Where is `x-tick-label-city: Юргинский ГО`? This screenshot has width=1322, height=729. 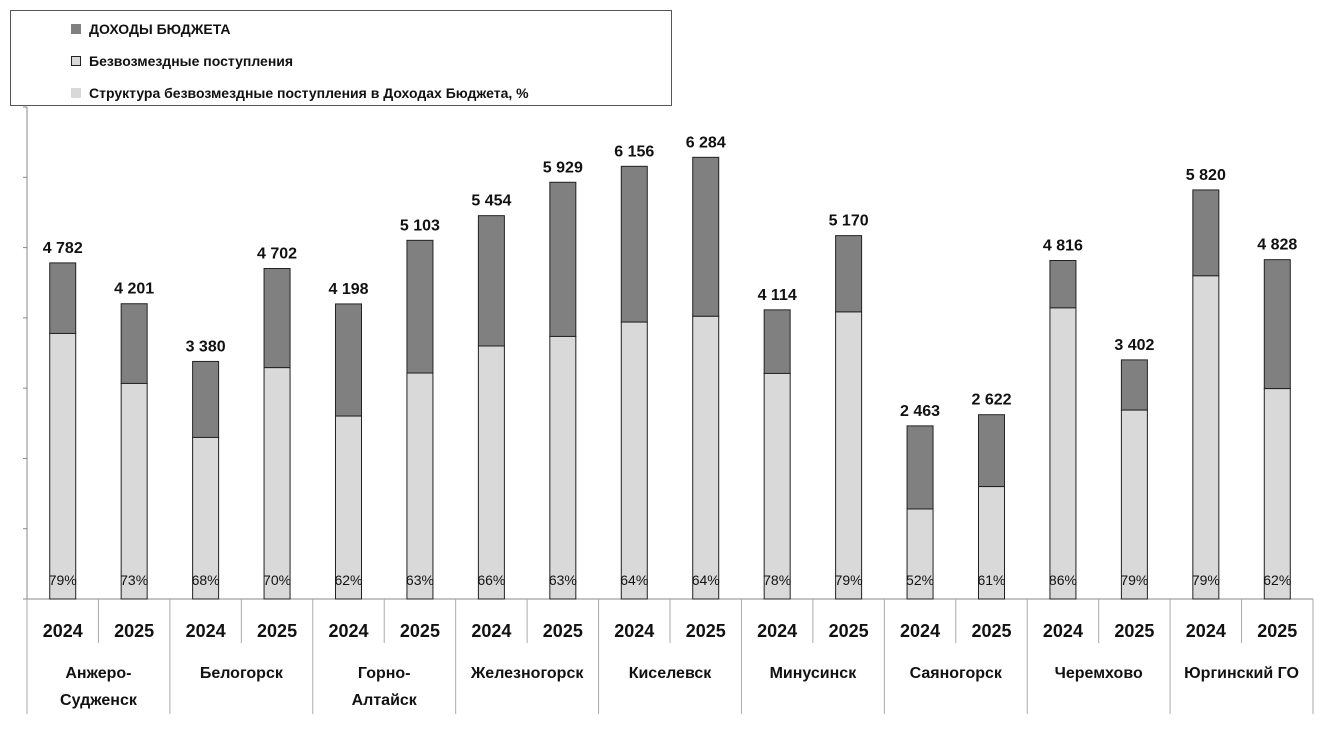
x-tick-label-city: Юргинский ГО is located at coordinates (1241, 673).